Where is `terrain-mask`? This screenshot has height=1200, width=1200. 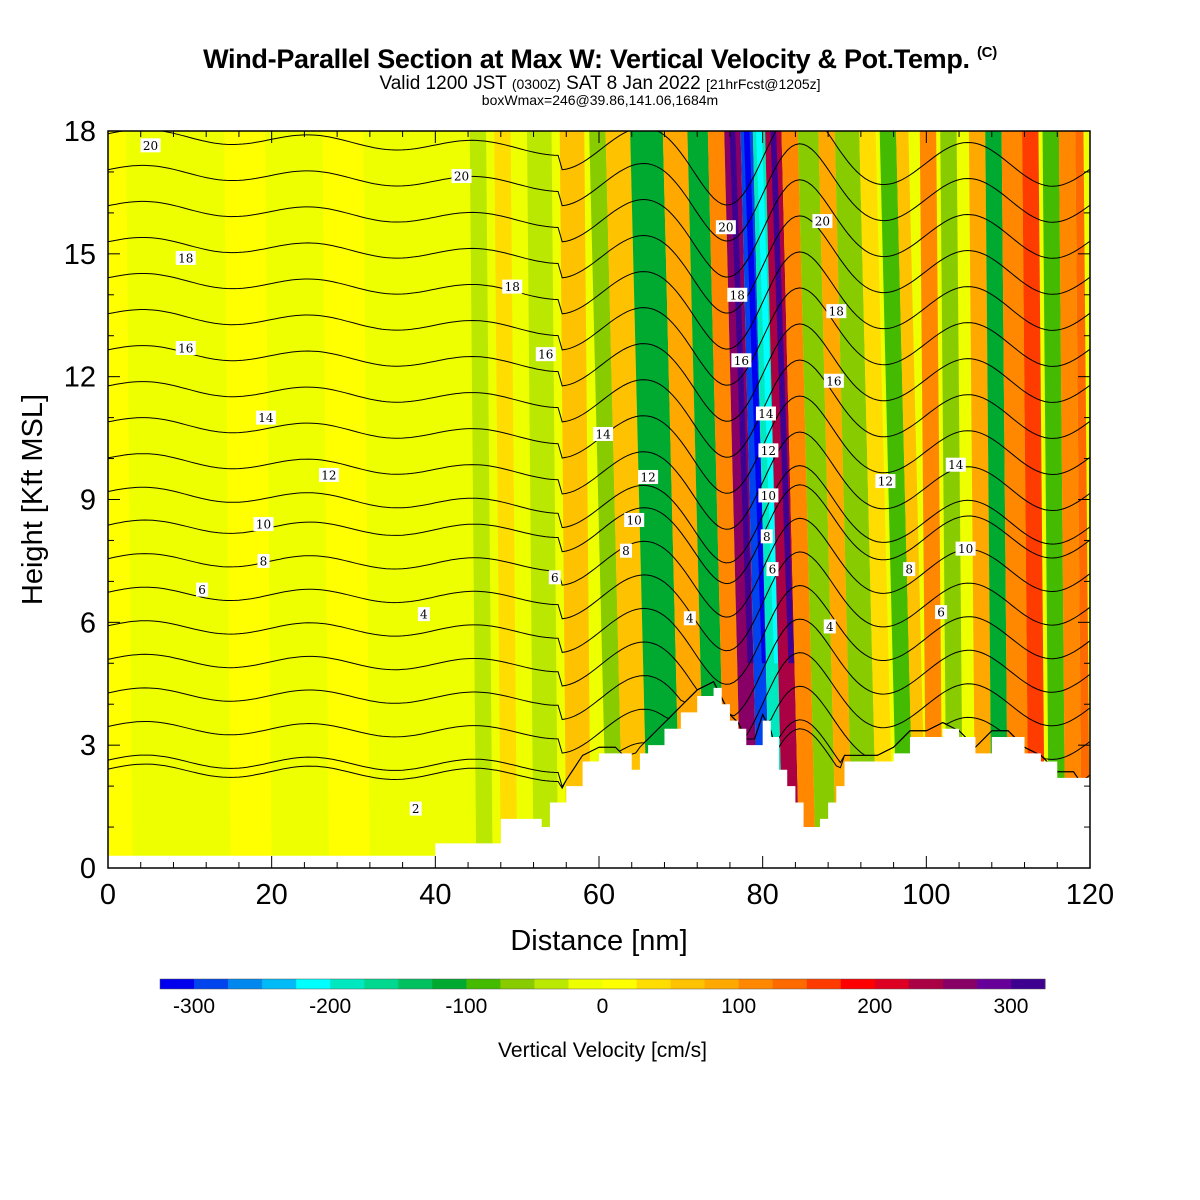
terrain-mask is located at coordinates (599, 777).